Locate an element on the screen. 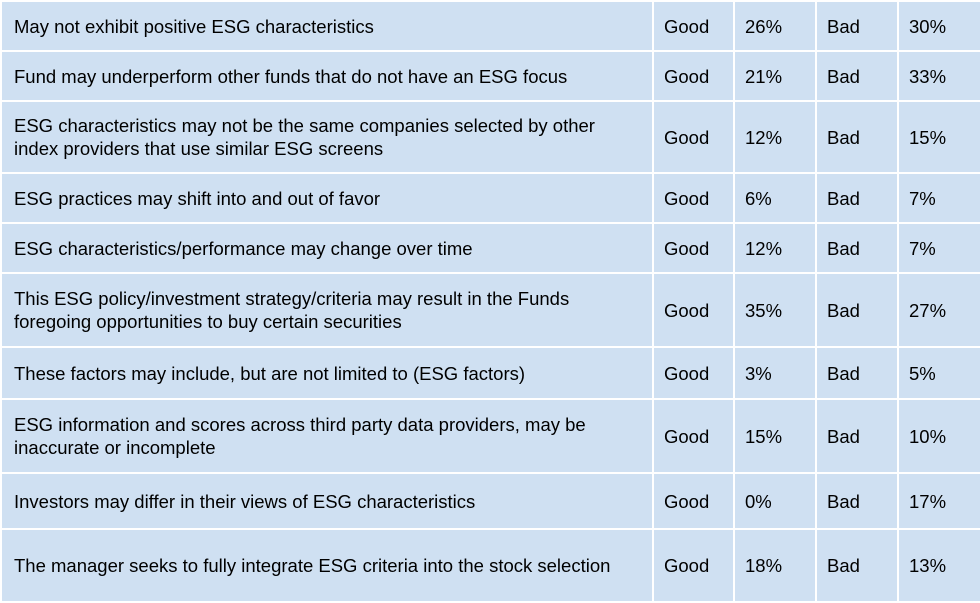 Image resolution: width=980 pixels, height=603 pixels. bad-value-cell: 33% is located at coordinates (938, 76).